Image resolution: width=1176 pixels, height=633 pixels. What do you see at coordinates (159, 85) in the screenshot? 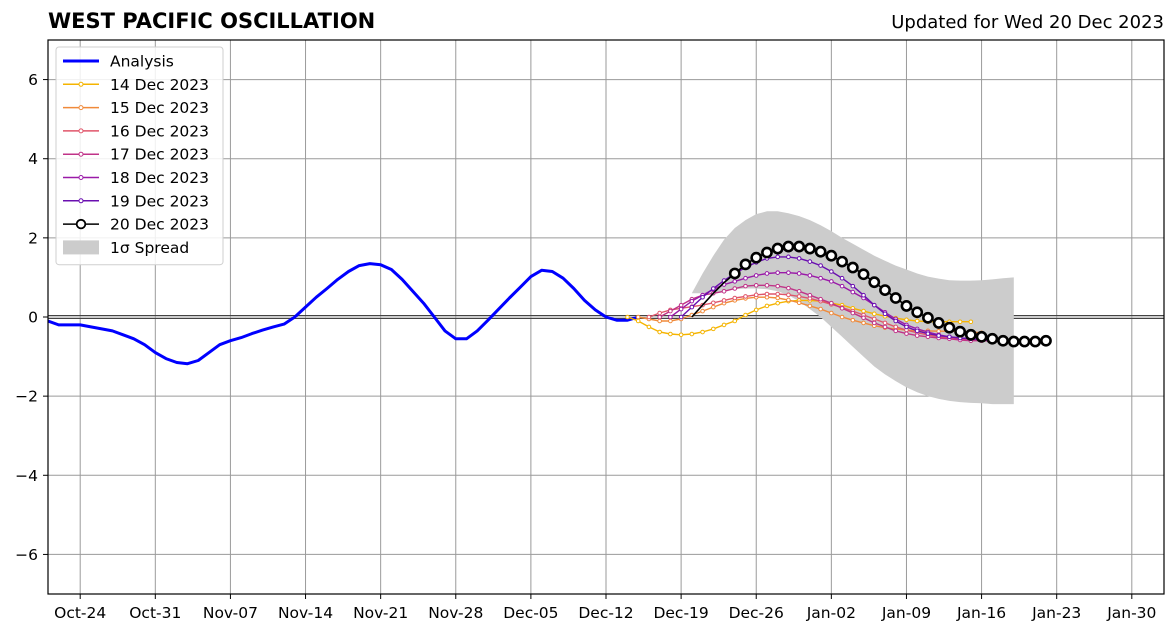
I see `legend-label: 14 Dec 2023` at bounding box center [159, 85].